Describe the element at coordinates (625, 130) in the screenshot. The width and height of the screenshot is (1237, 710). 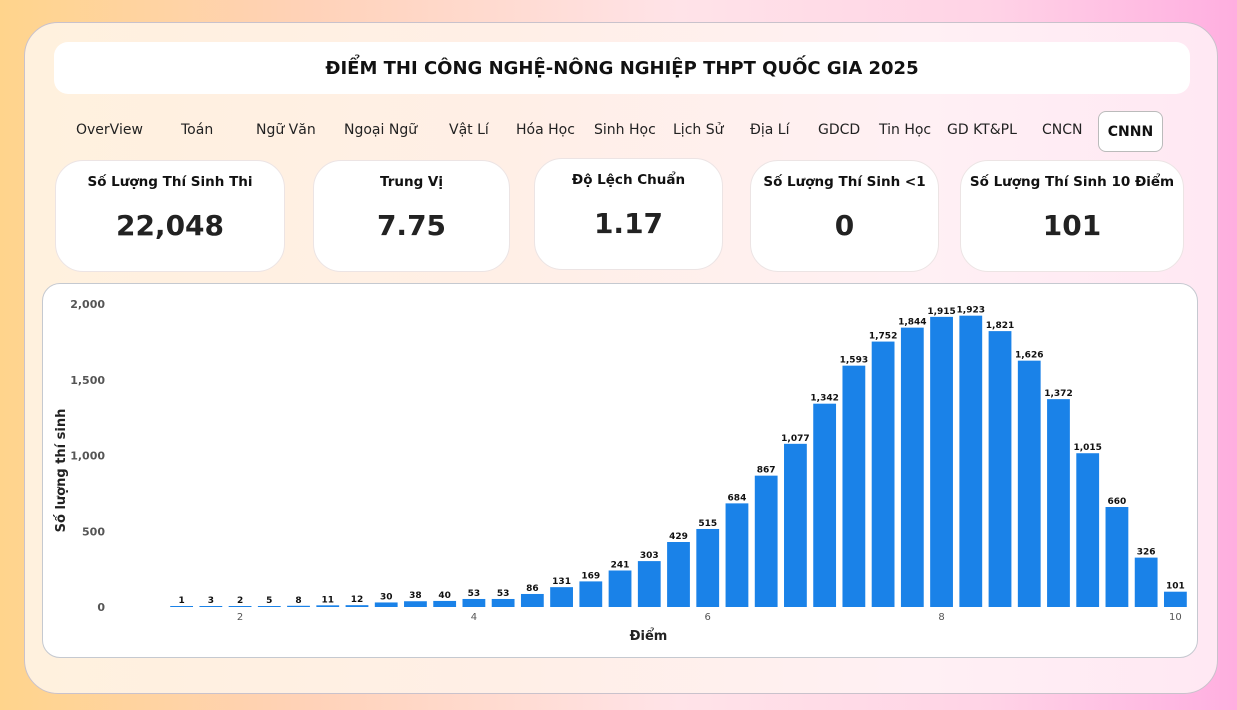
I see `tab-sinh-hoc: Sinh Học` at that location.